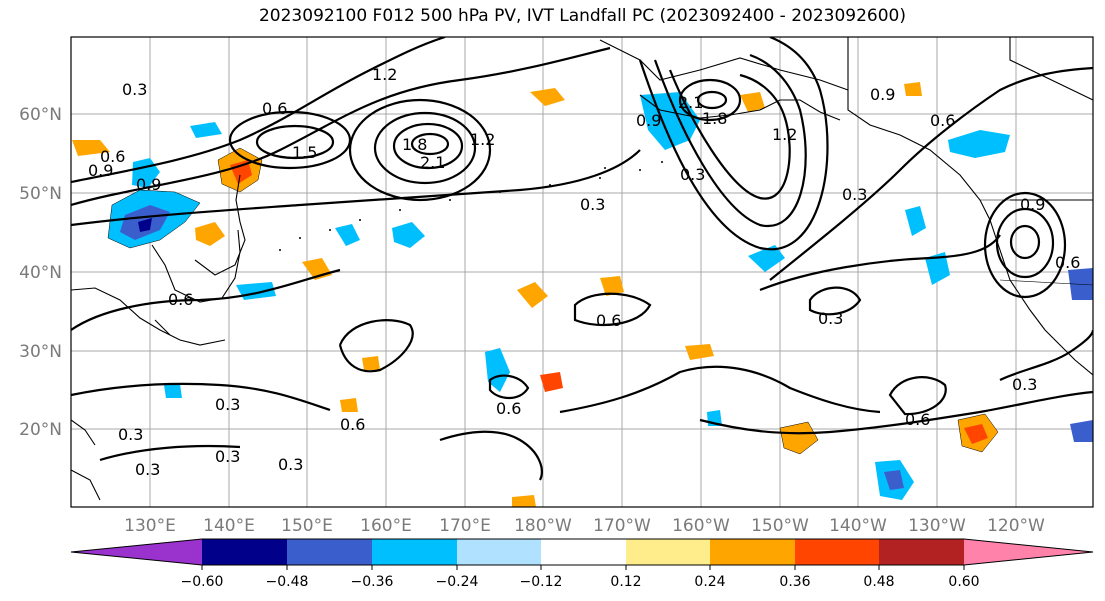  What do you see at coordinates (794, 582) in the screenshot?
I see `colorbar-label: 0.36` at bounding box center [794, 582].